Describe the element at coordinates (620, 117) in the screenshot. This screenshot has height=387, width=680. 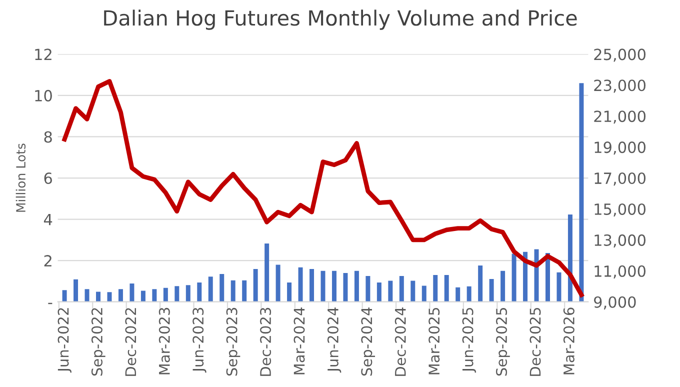
I see `y2-tick-label: 21,000` at that location.